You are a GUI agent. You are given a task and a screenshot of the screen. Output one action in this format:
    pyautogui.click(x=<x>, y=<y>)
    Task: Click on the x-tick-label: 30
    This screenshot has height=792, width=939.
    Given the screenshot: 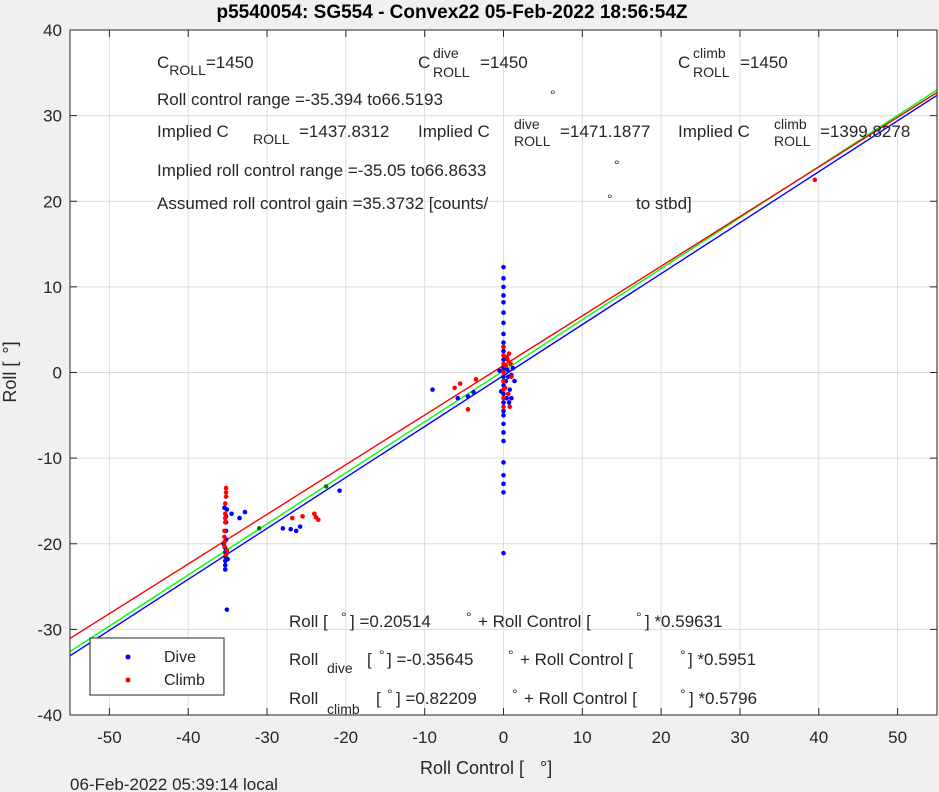 What is the action you would take?
    pyautogui.click(x=739, y=737)
    